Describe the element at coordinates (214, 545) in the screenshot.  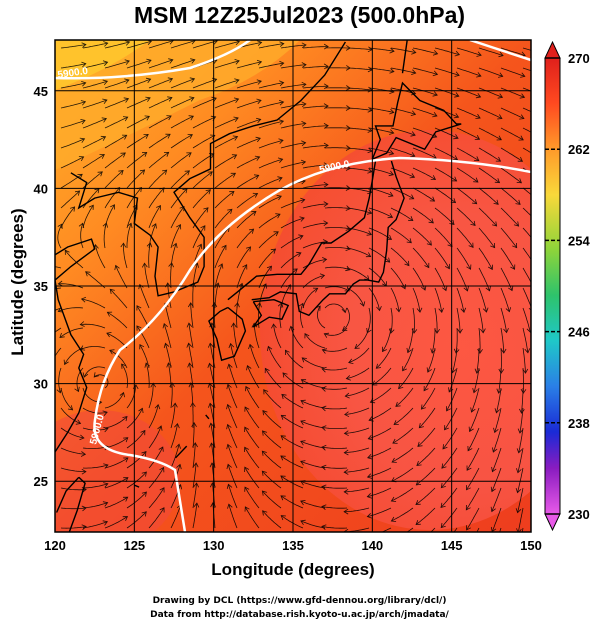
I see `x-tick-label: 130` at that location.